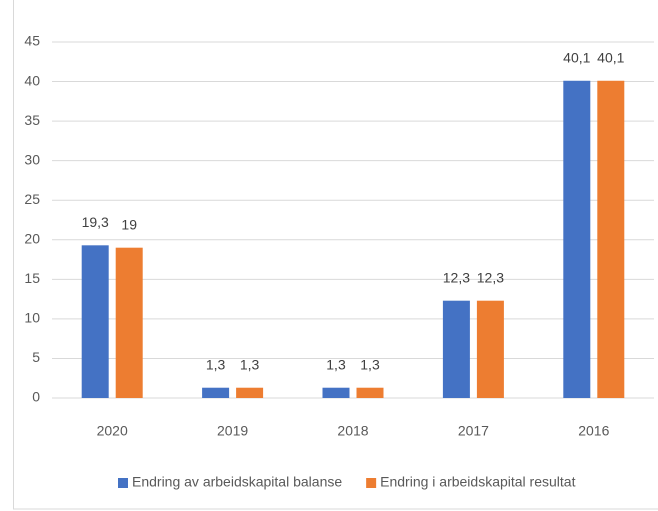  I want to click on data-label: 19,3, so click(95, 222).